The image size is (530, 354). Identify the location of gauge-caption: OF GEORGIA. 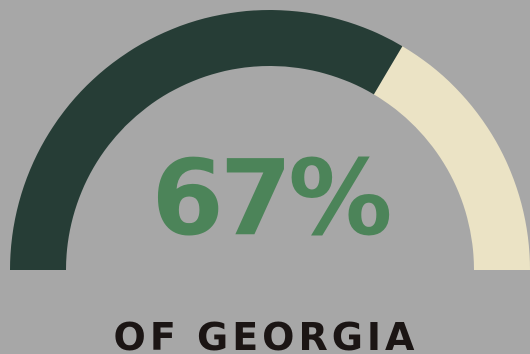
(266, 334).